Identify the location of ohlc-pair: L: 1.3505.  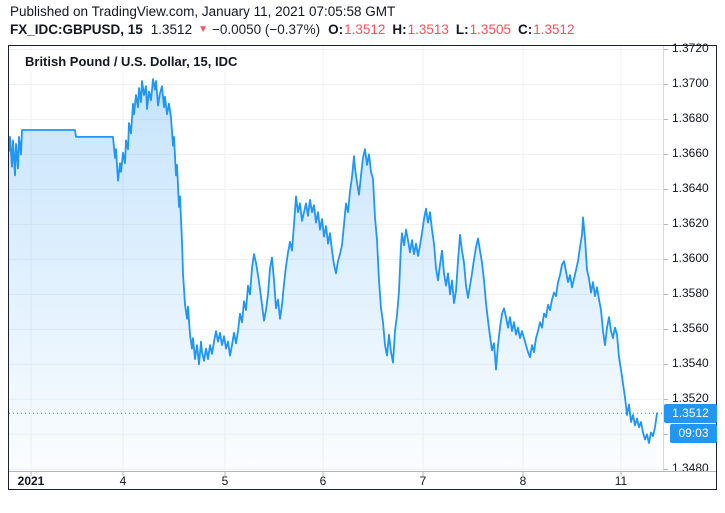
(483, 30).